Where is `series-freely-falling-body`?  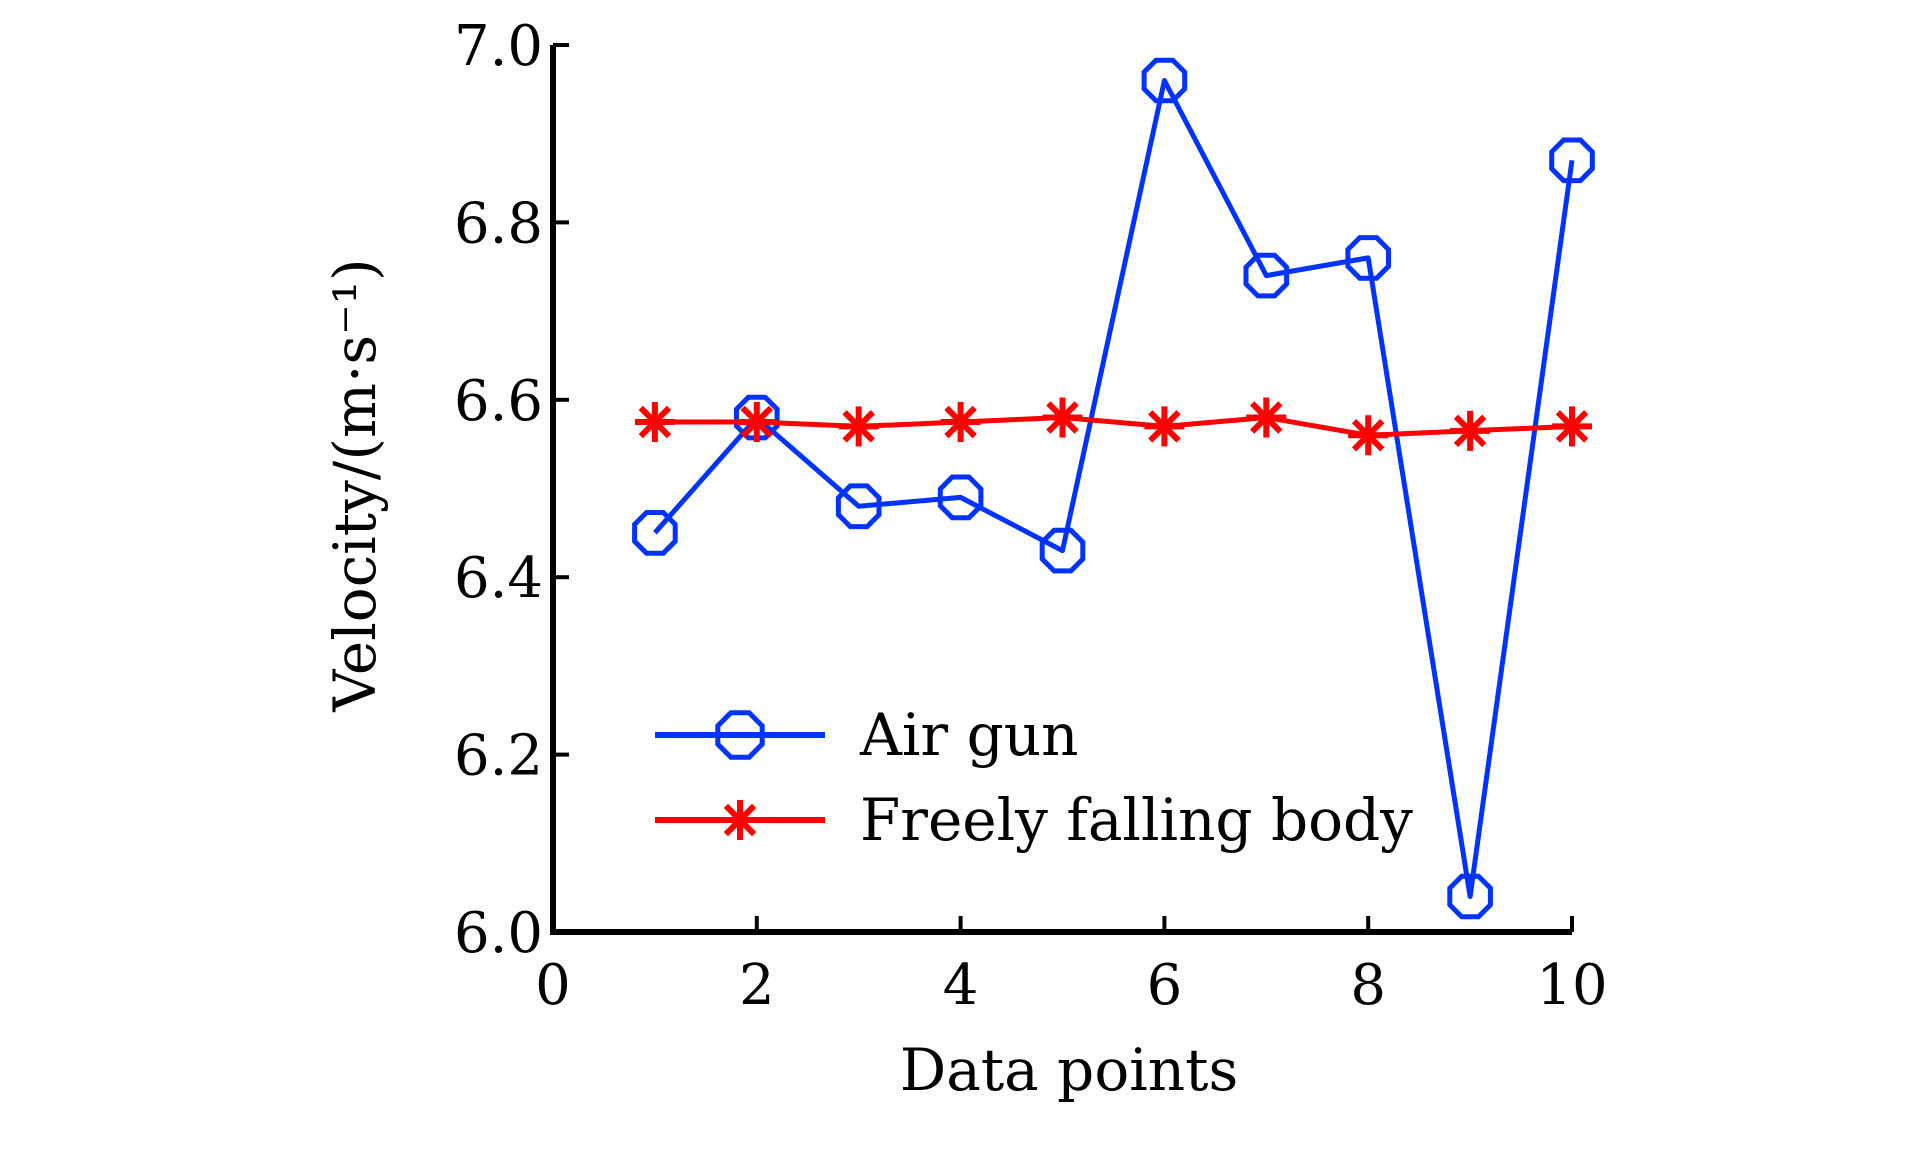
series-freely-falling-body is located at coordinates (1113, 426).